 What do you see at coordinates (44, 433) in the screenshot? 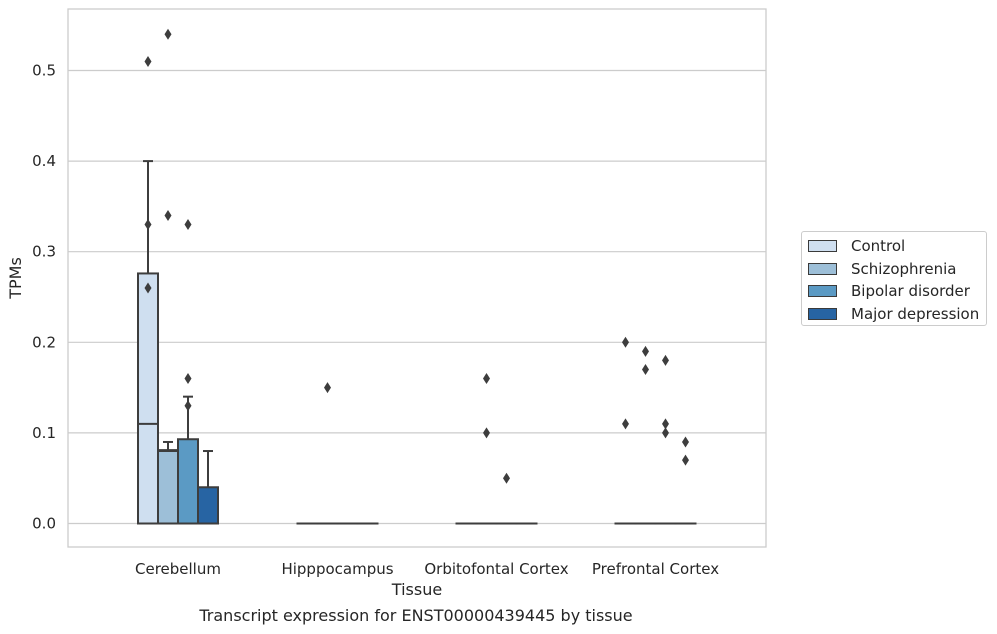
I see `y-tick-label: 0.1` at bounding box center [44, 433].